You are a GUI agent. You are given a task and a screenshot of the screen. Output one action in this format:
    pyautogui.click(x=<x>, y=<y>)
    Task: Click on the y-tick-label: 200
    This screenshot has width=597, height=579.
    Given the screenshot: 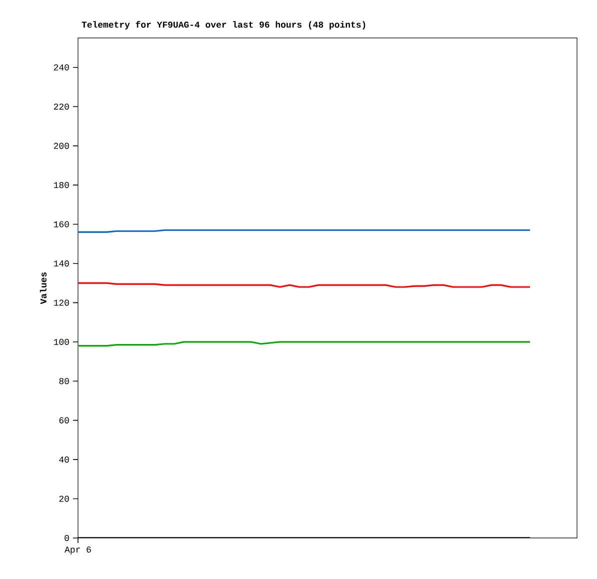 What is the action you would take?
    pyautogui.click(x=61, y=145)
    